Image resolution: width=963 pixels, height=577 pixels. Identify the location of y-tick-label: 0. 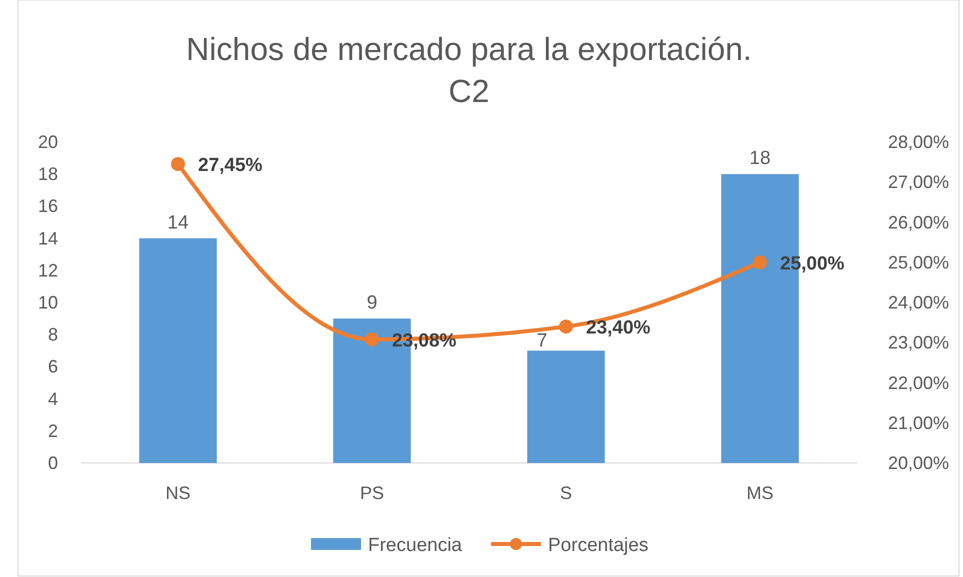
(53, 463).